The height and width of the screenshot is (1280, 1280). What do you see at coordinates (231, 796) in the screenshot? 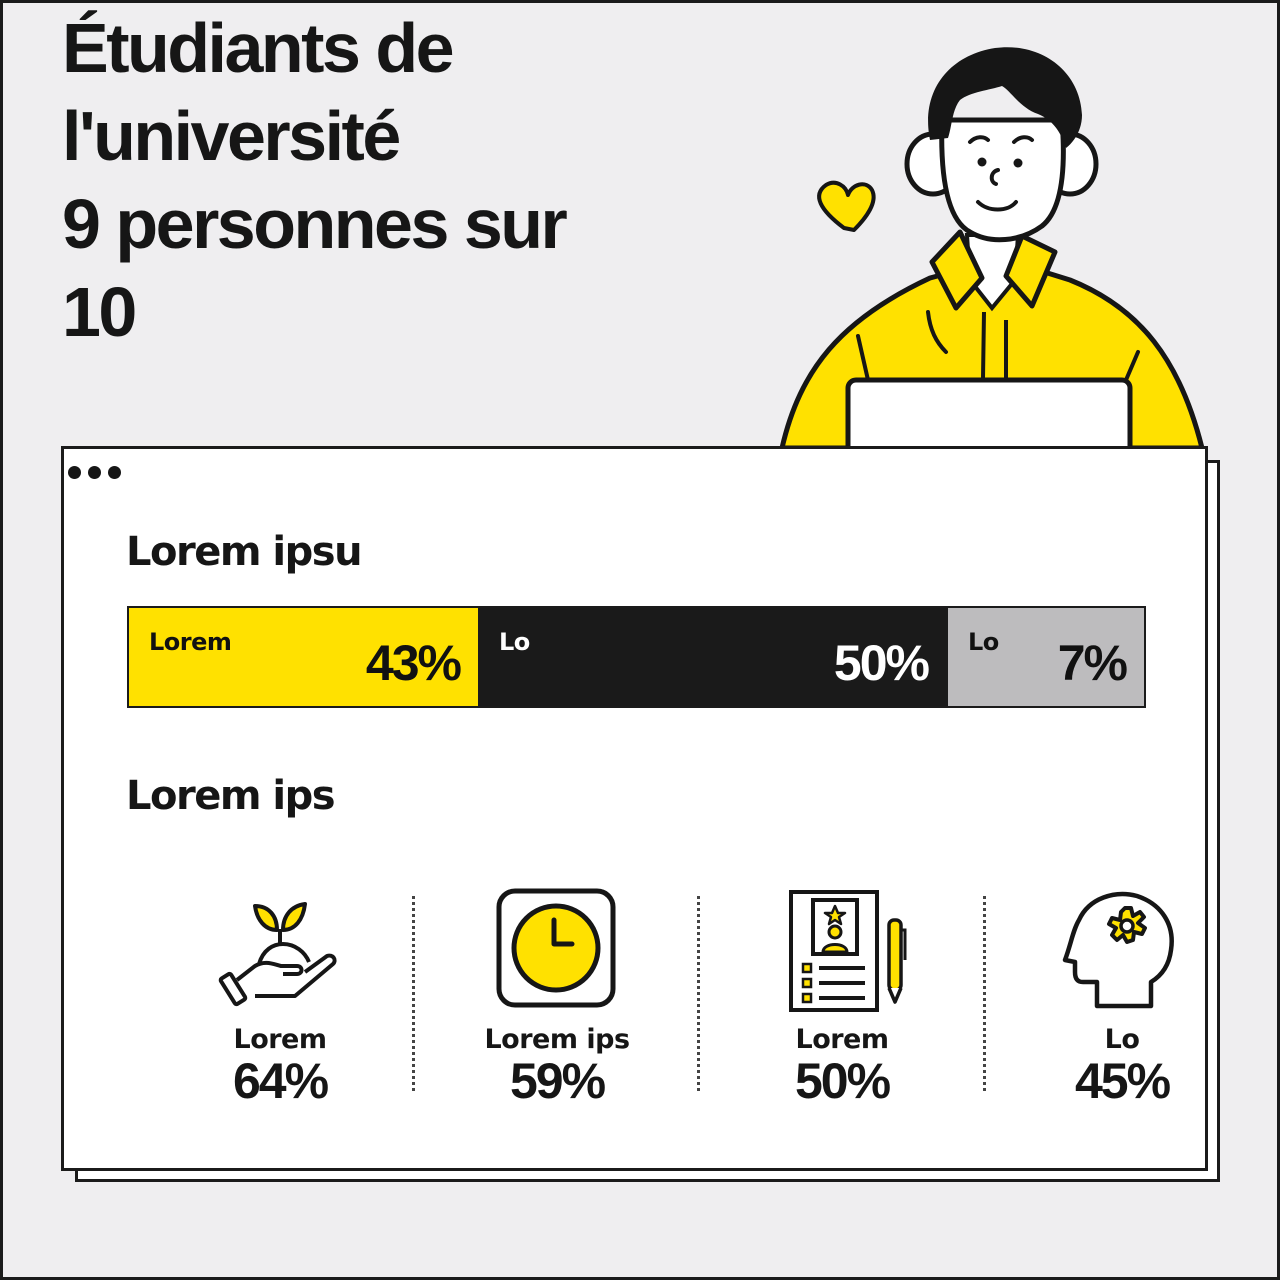
I see `section-title-stats: Lorem ips` at bounding box center [231, 796].